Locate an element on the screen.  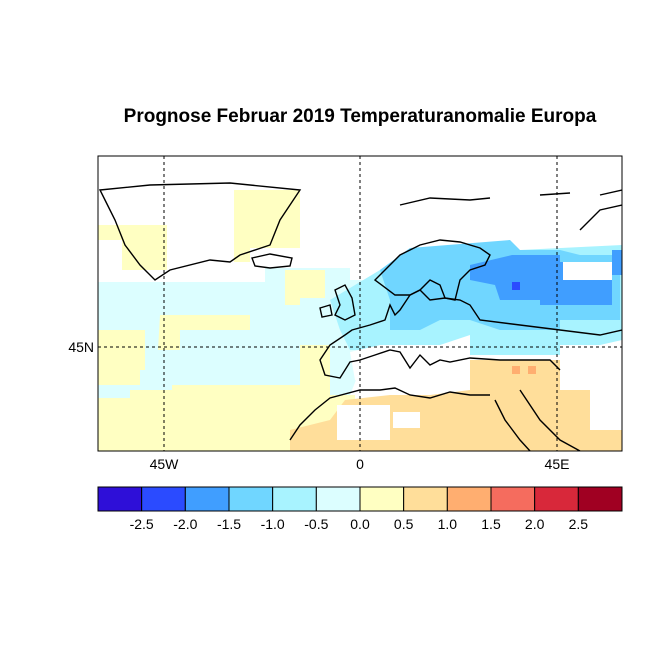
x-label-45e: 45E is located at coordinates (557, 464).